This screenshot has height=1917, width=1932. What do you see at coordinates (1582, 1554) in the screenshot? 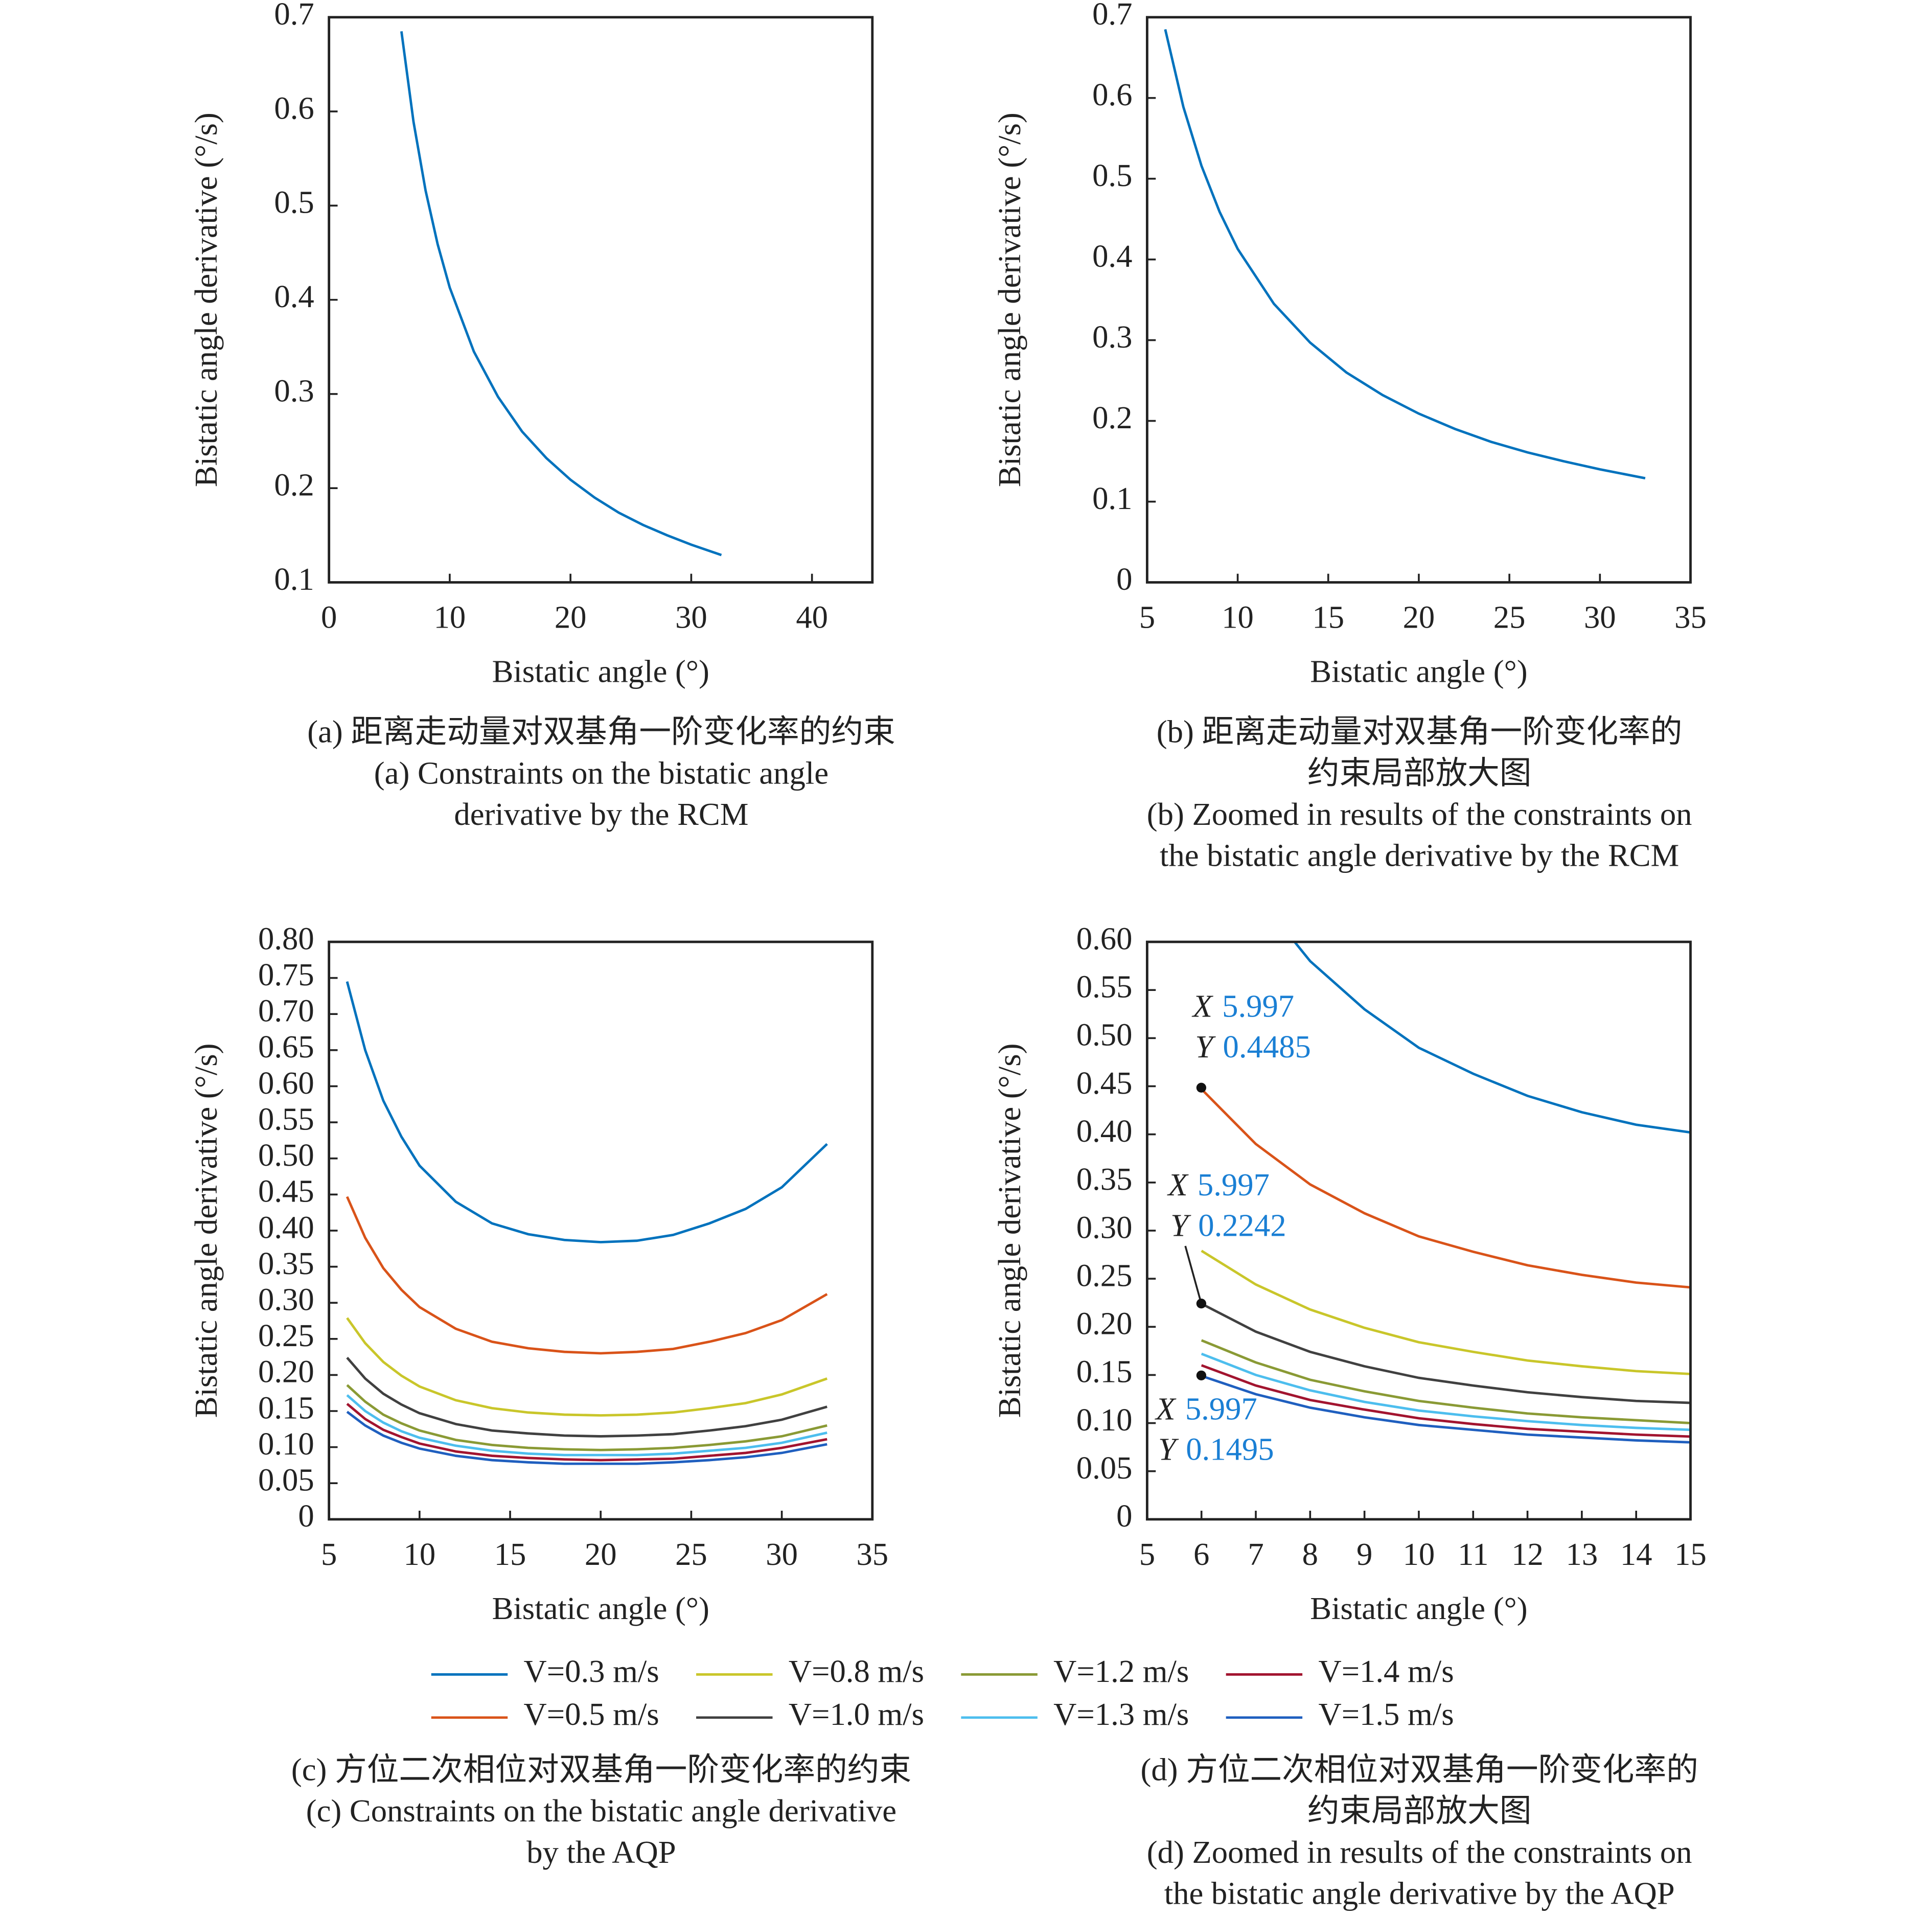
I see `x-tick-label: 13` at bounding box center [1582, 1554].